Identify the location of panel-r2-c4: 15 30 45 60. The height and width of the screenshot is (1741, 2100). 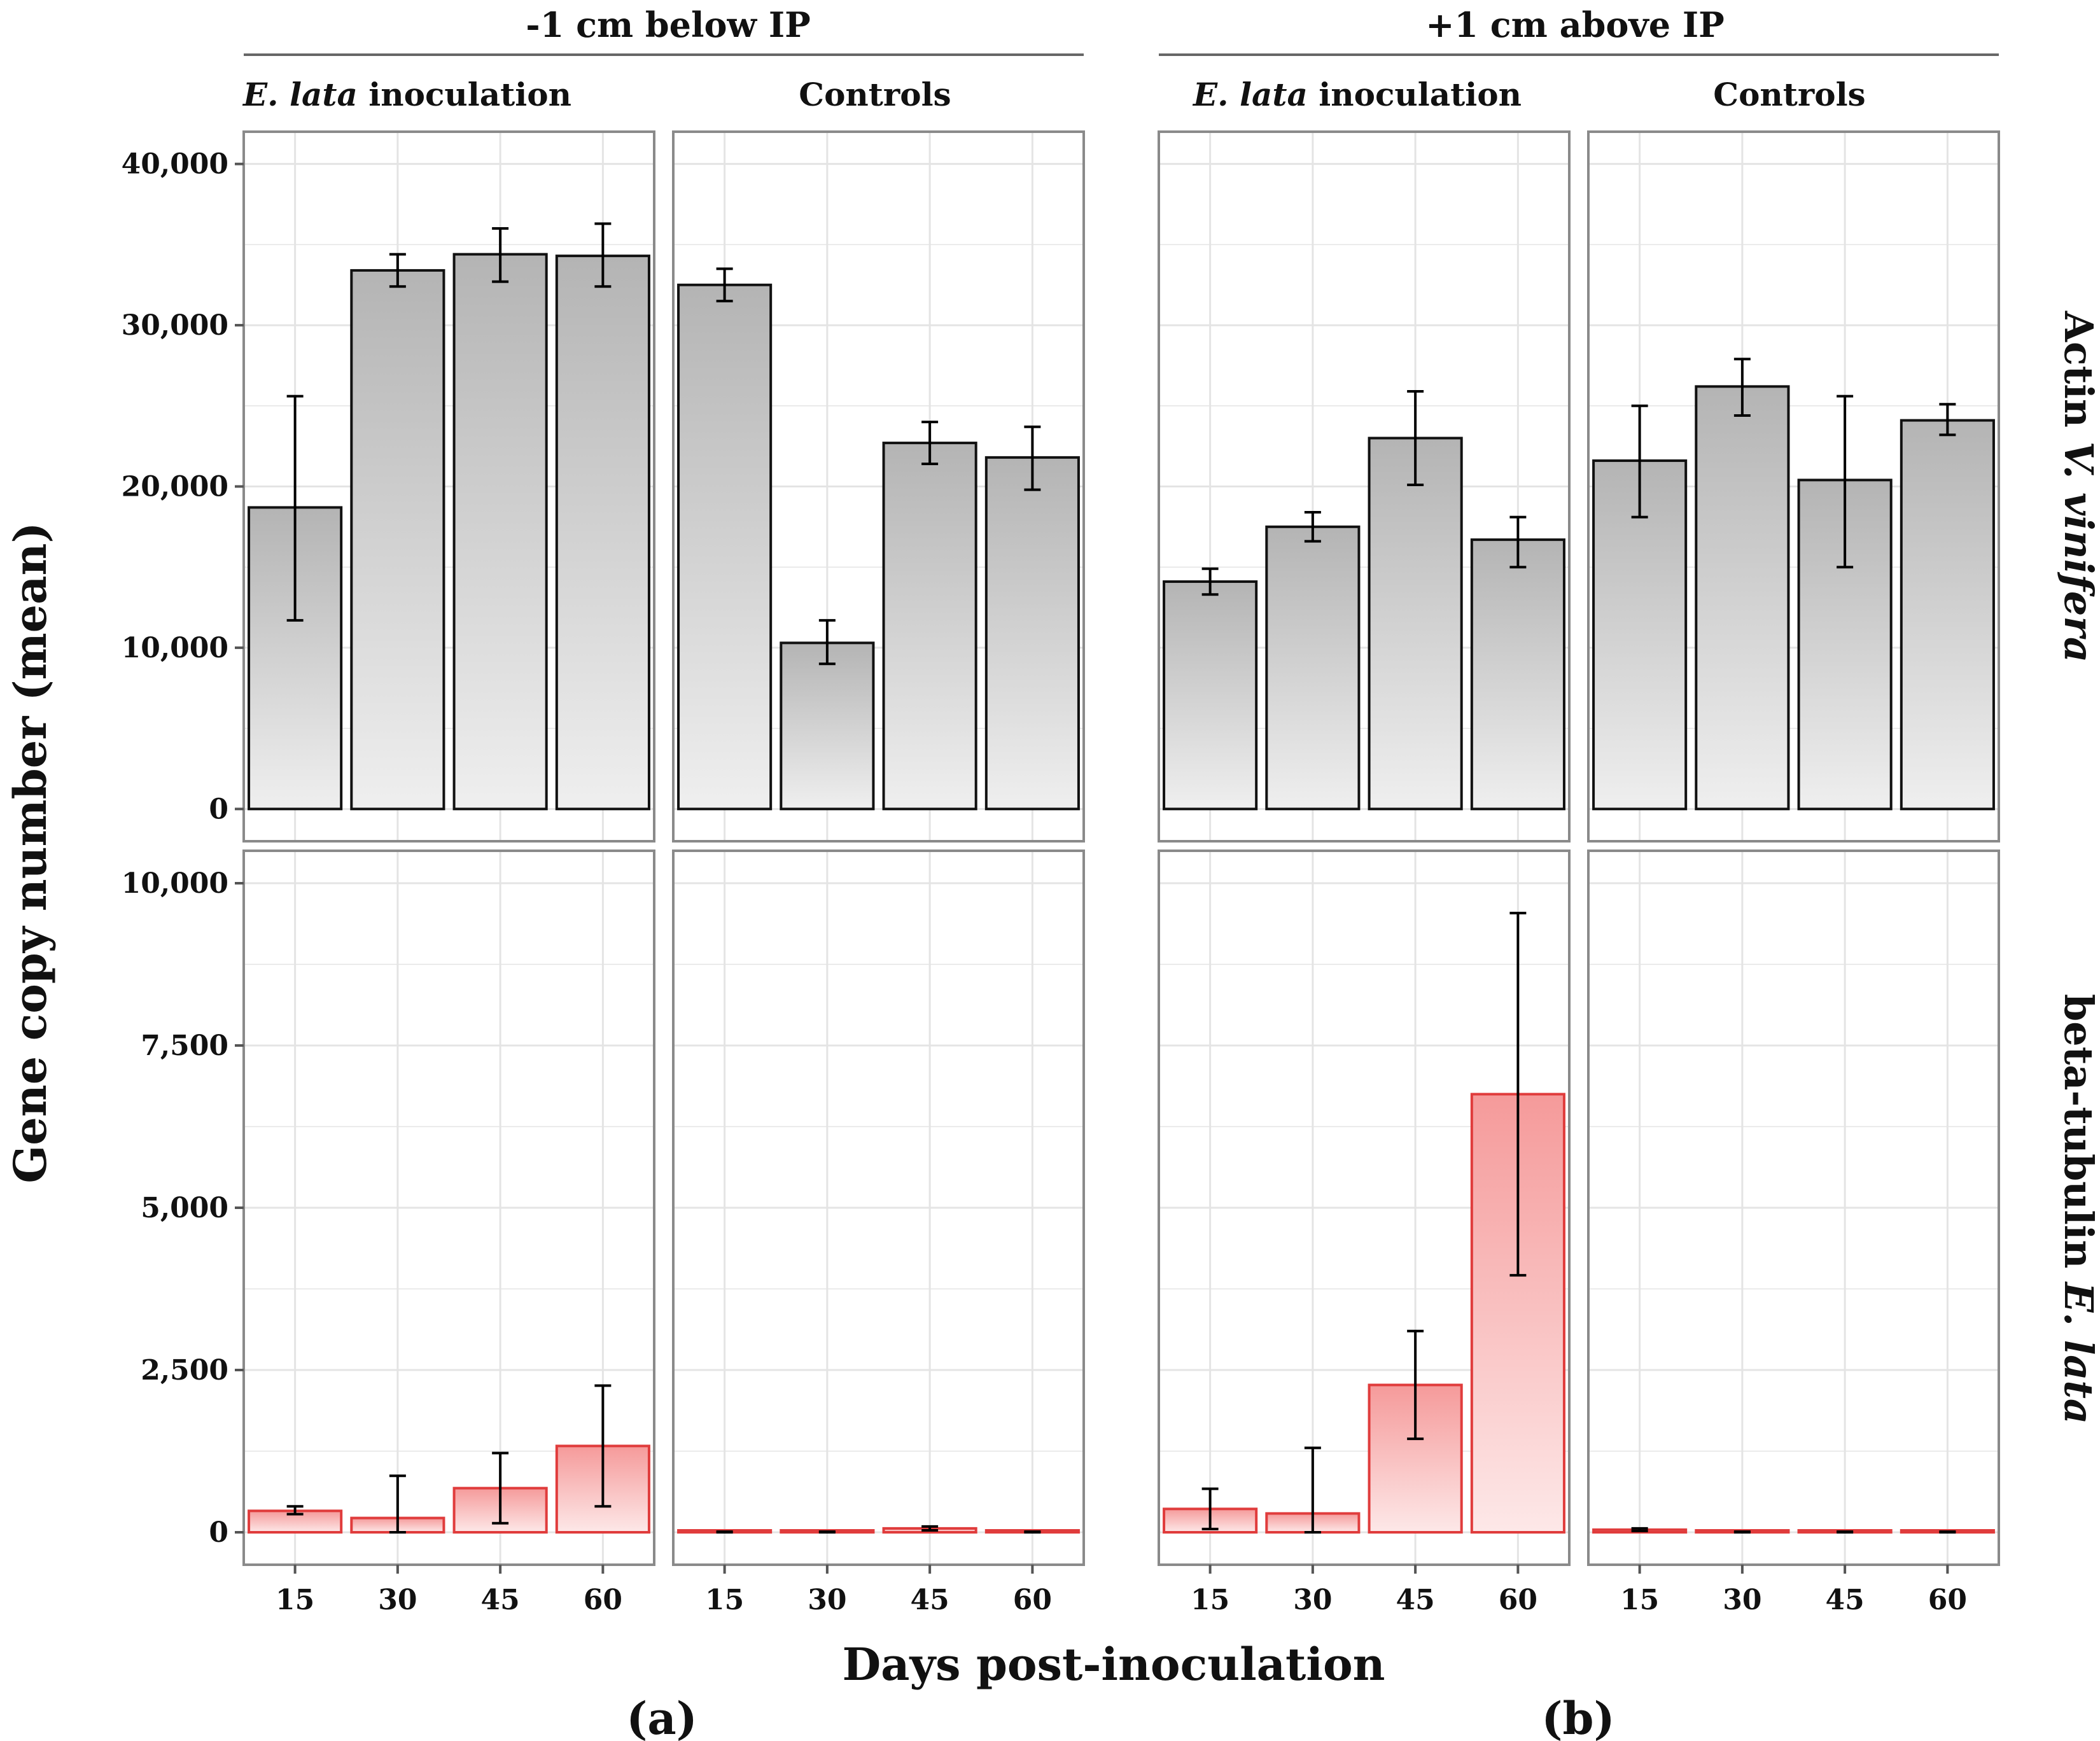
(1793, 1233).